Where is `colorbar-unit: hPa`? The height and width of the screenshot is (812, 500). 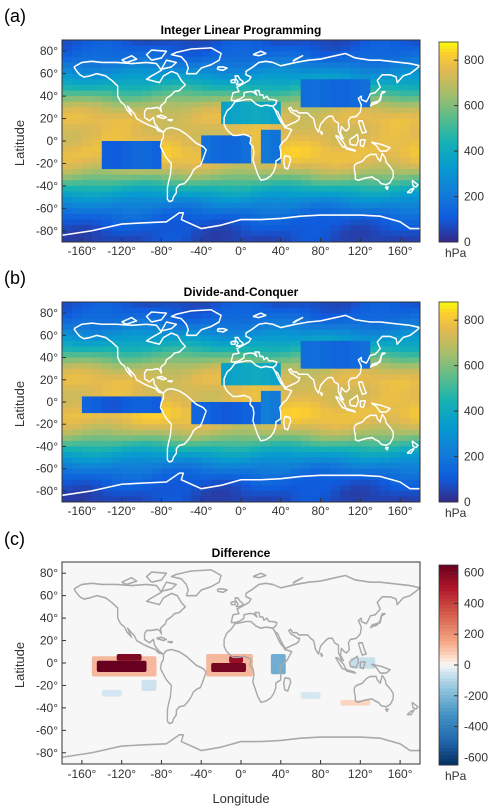 colorbar-unit: hPa is located at coordinates (456, 776).